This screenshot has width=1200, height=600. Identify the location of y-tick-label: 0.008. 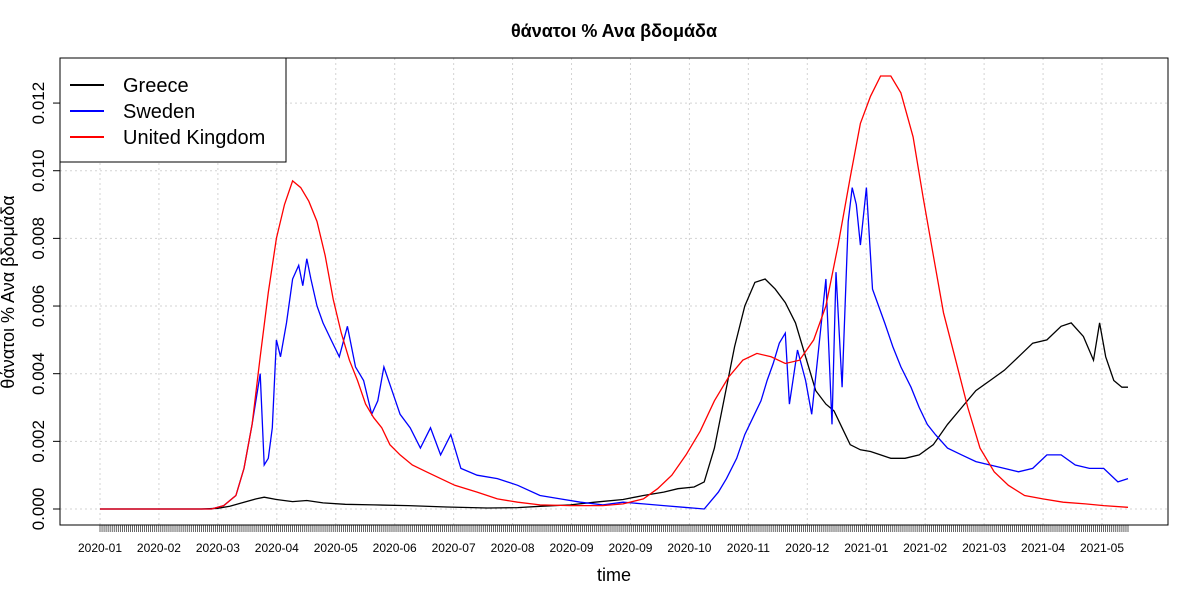
(38, 238).